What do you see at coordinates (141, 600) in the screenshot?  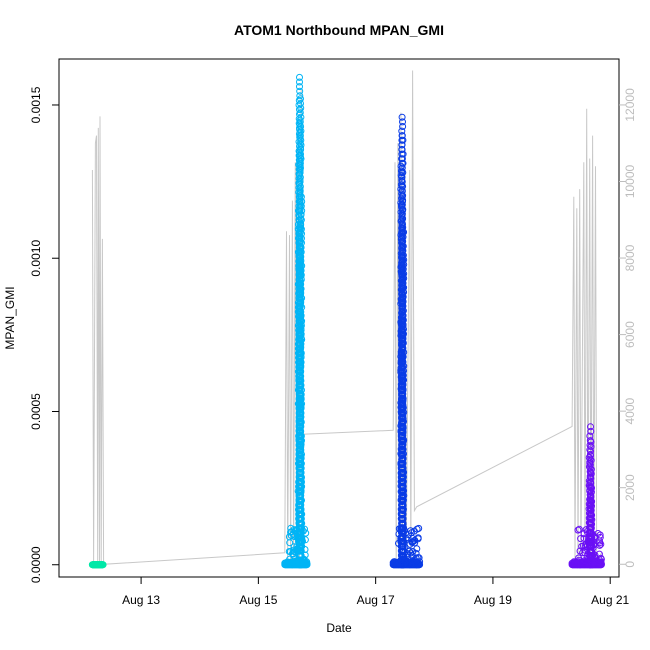 I see `x-tick-label: Aug 13` at bounding box center [141, 600].